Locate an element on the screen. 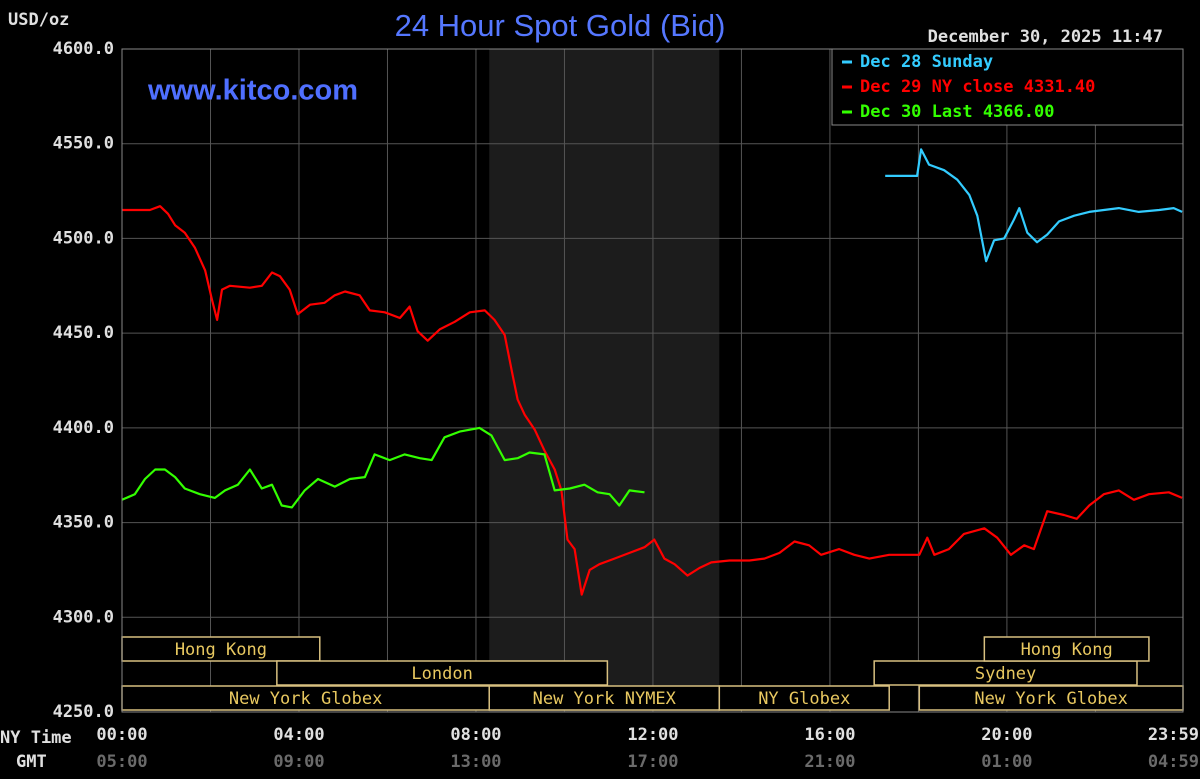 The image size is (1200, 779). x-row-label: NY Time is located at coordinates (36, 738).